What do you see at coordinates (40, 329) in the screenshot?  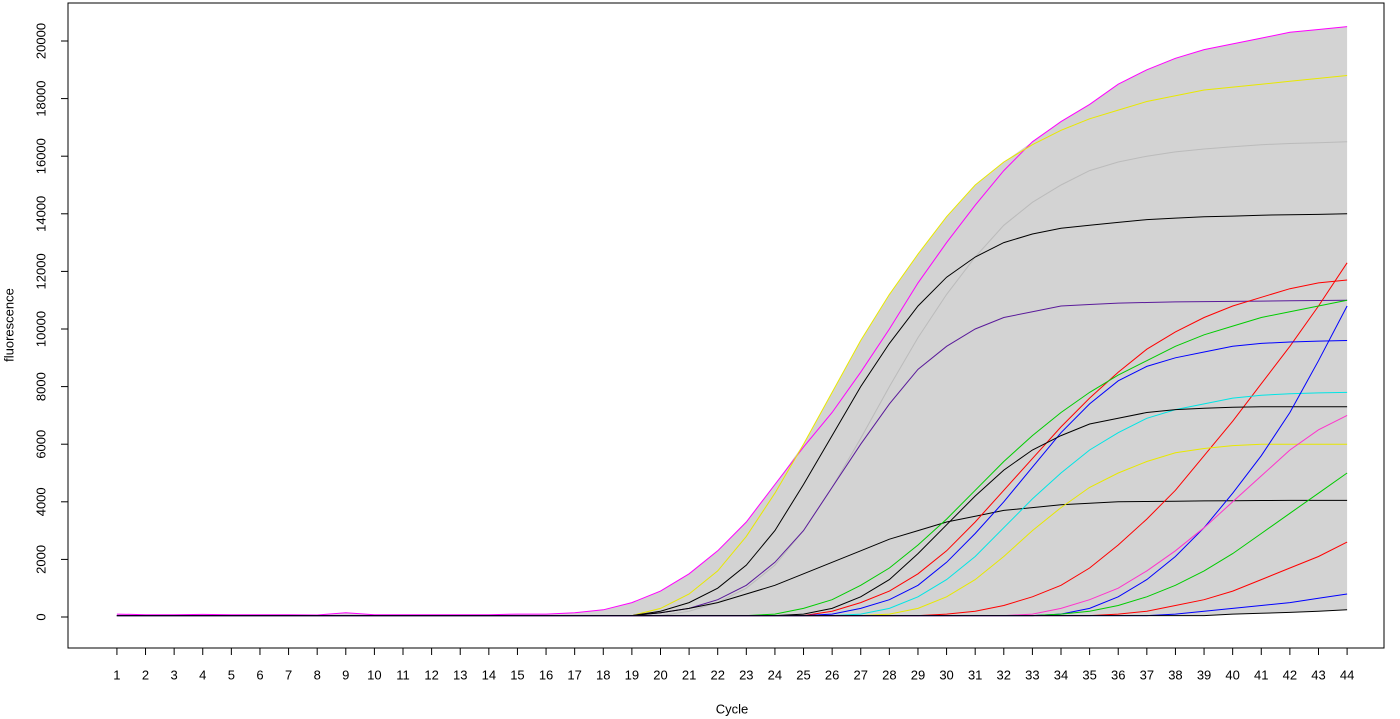 I see `y-tick-label: 10000` at bounding box center [40, 329].